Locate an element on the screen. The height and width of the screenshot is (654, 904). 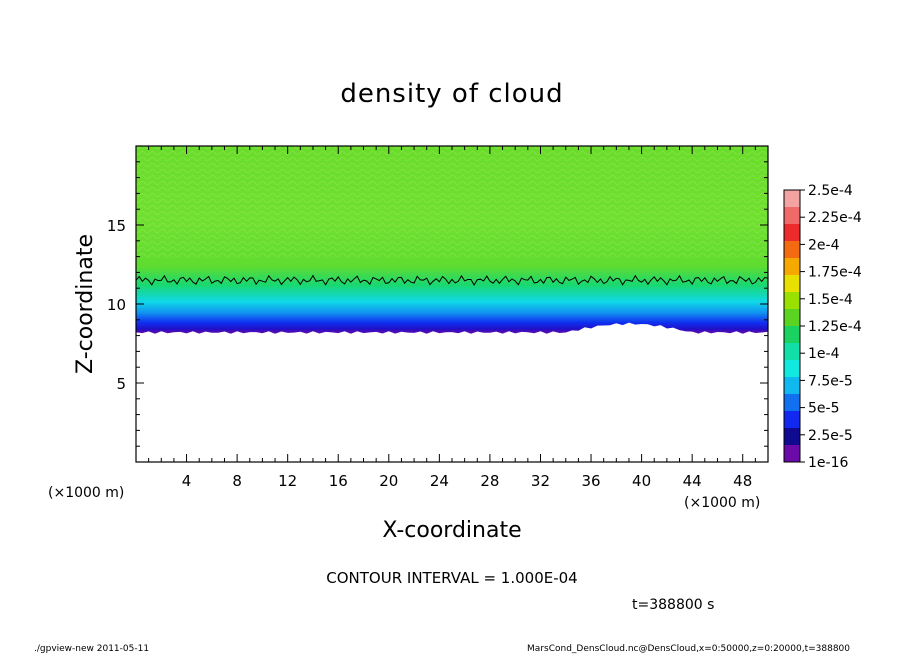
contour-interval: CONTOUR INTERVAL = 1.000E-04 is located at coordinates (451, 578).